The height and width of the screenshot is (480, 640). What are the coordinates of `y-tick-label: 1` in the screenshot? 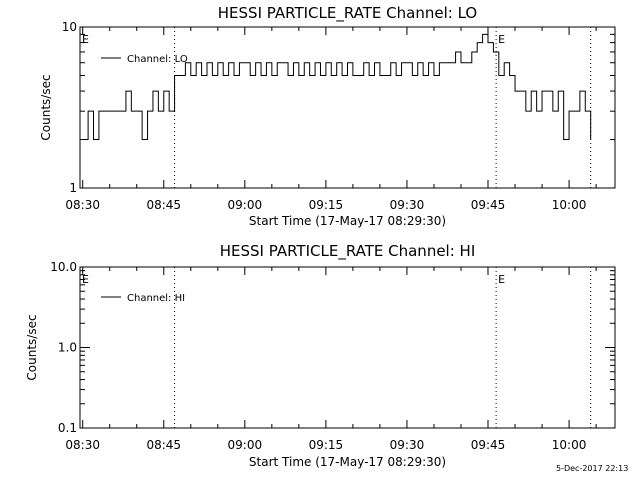 It's located at (73, 188).